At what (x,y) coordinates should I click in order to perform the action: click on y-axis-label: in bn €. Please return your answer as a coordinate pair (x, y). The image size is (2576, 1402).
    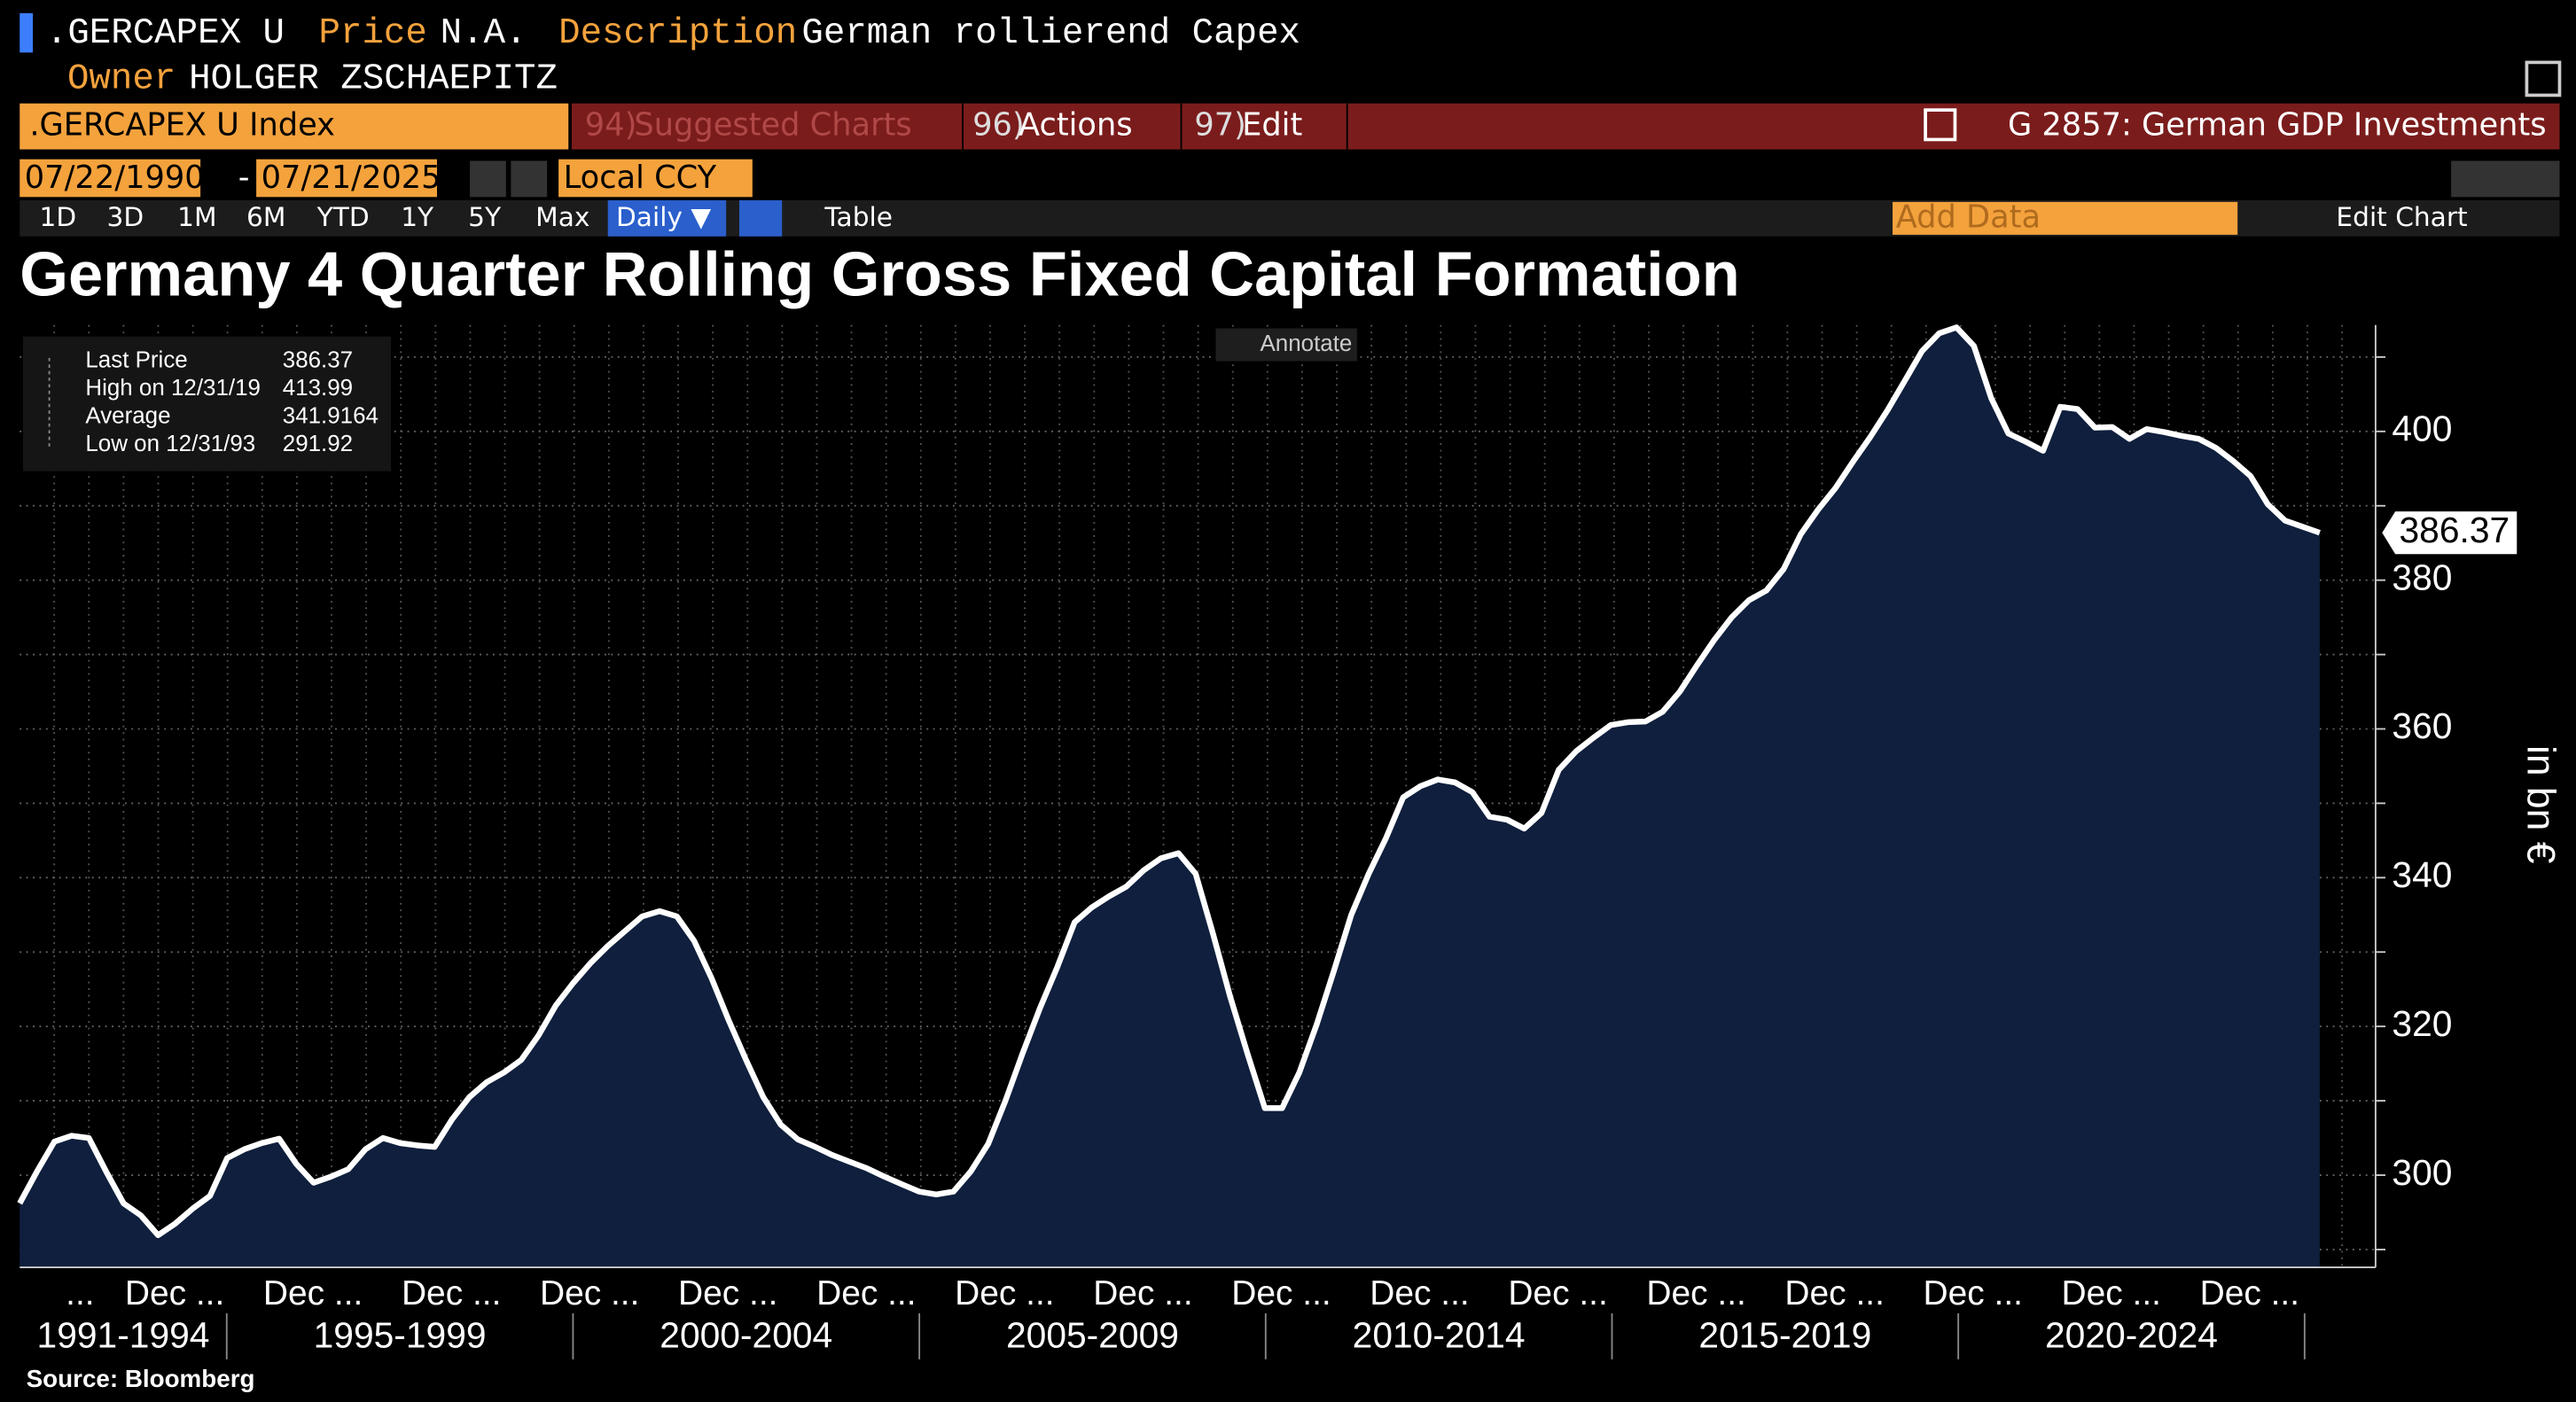
    Looking at the image, I should click on (2541, 804).